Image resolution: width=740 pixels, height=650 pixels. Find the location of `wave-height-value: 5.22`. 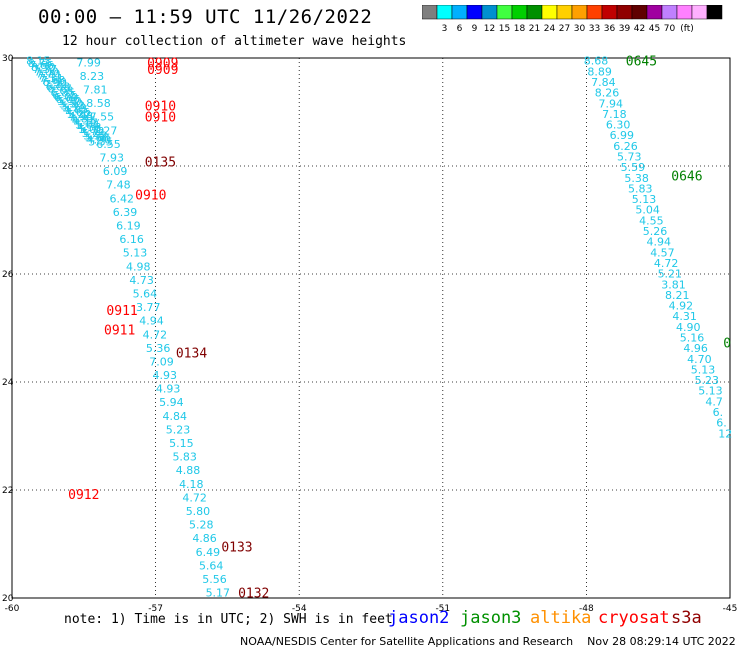

wave-height-value: 5.22 is located at coordinates (79, 114).